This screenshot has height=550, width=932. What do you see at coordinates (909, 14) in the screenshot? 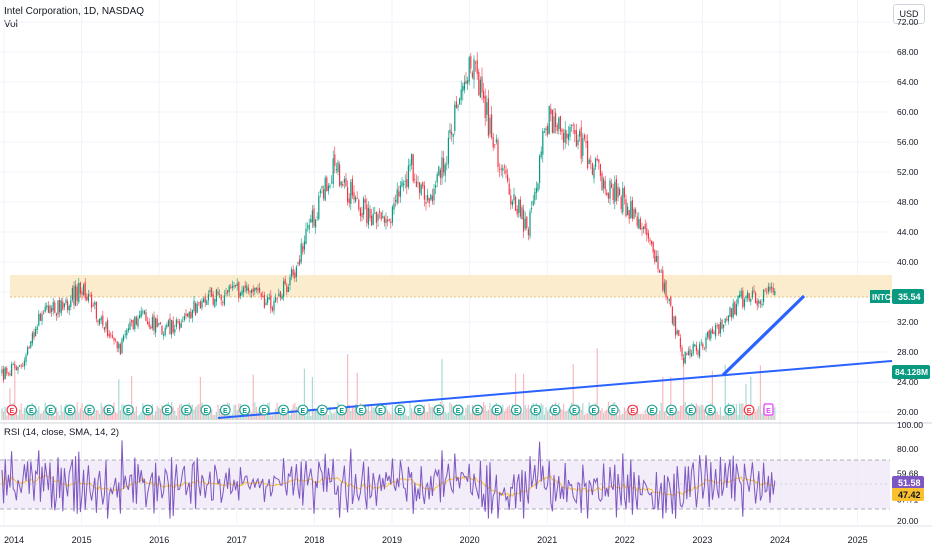
I see `currency-button: USD` at bounding box center [909, 14].